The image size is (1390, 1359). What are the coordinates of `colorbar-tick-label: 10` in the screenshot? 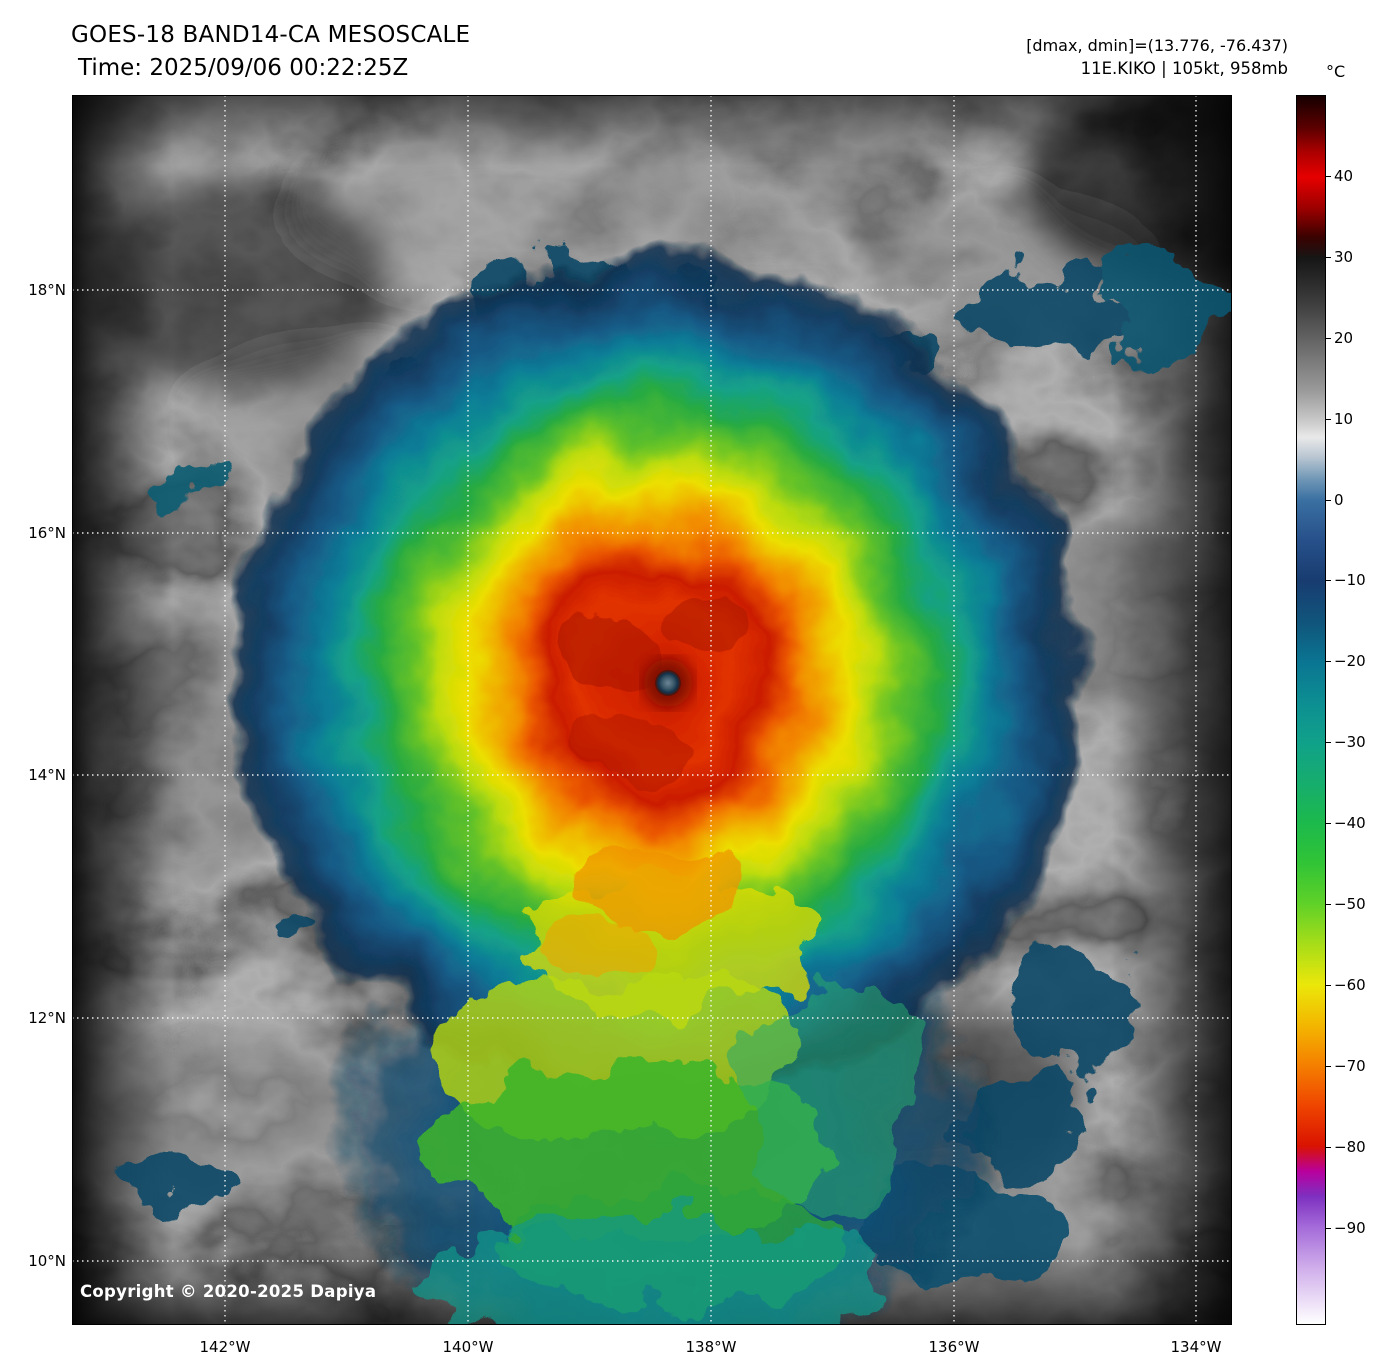 It's located at (1344, 419).